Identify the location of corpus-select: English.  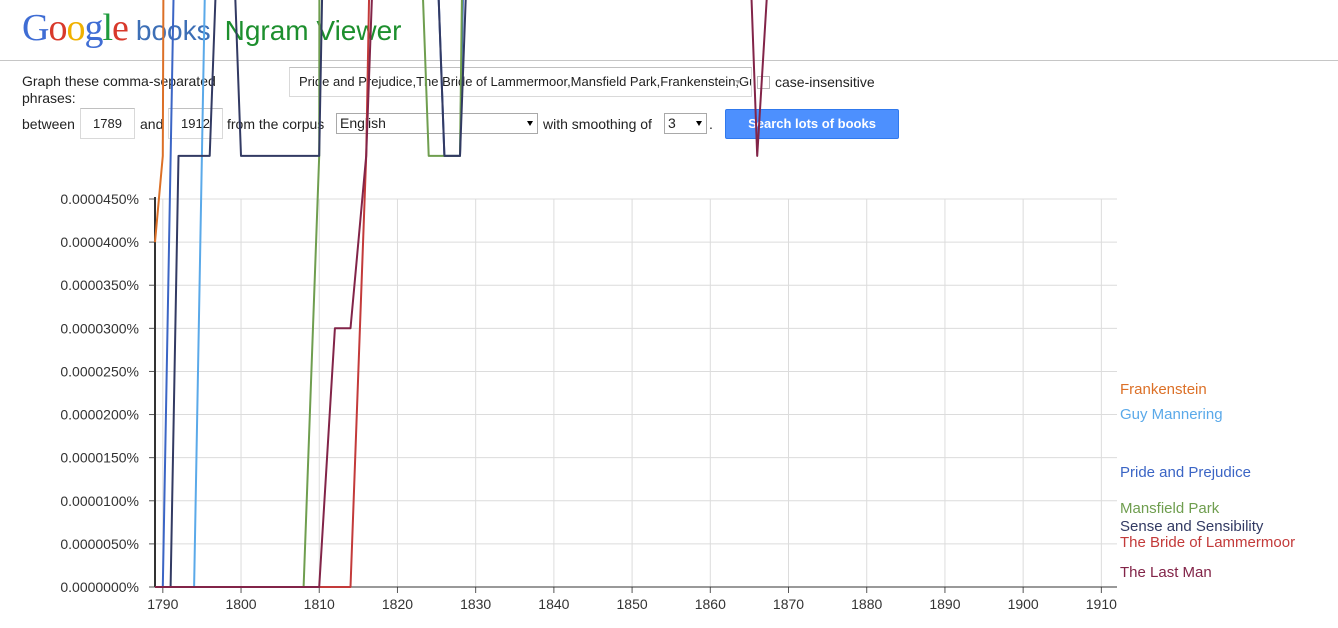
(437, 123).